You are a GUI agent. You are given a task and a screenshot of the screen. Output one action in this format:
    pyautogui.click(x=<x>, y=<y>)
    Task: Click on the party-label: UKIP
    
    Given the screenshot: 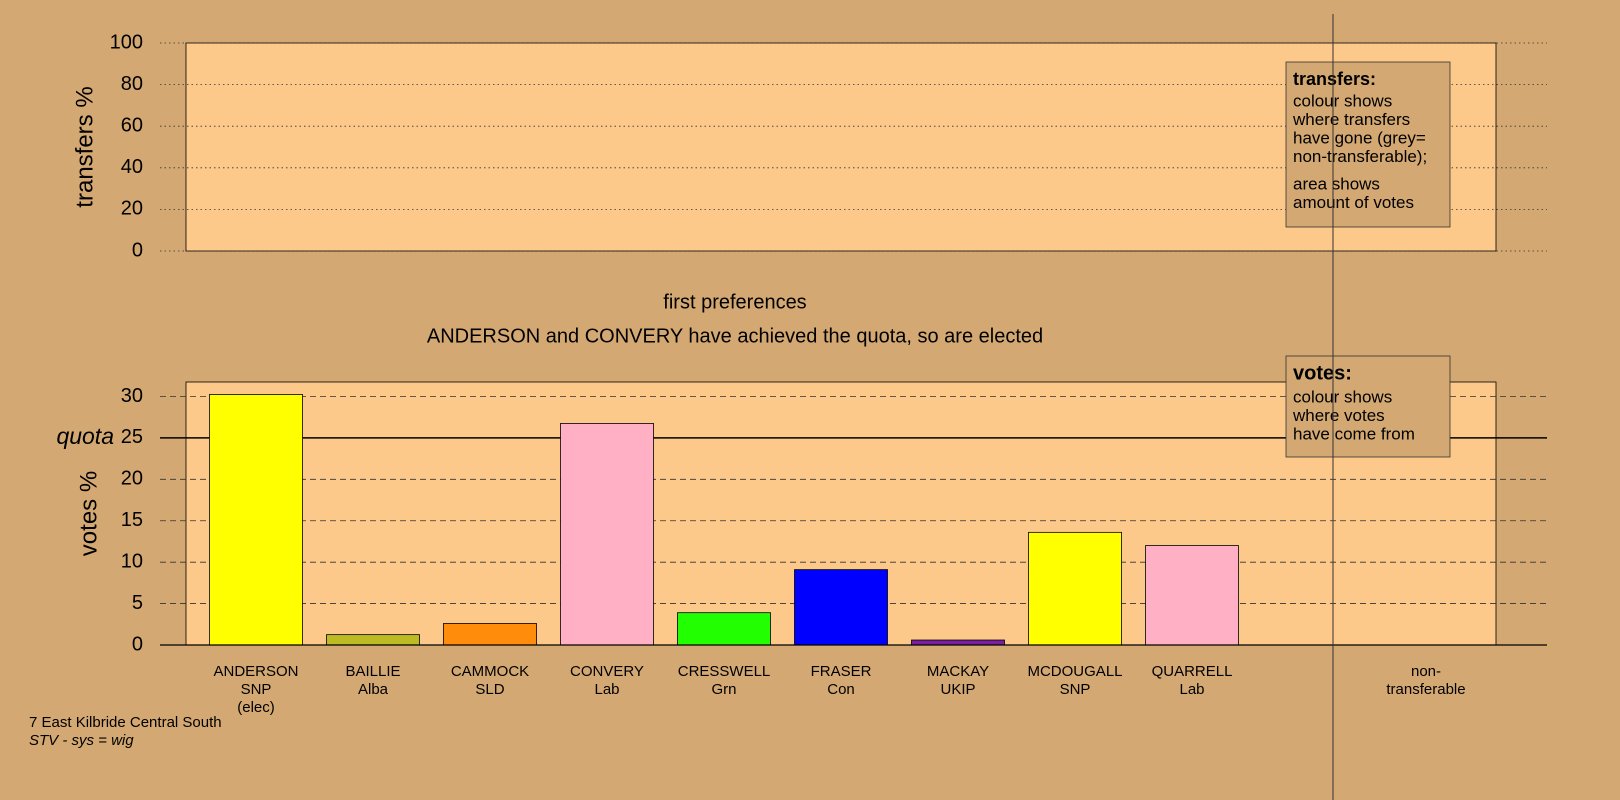 What is the action you would take?
    pyautogui.click(x=957, y=689)
    